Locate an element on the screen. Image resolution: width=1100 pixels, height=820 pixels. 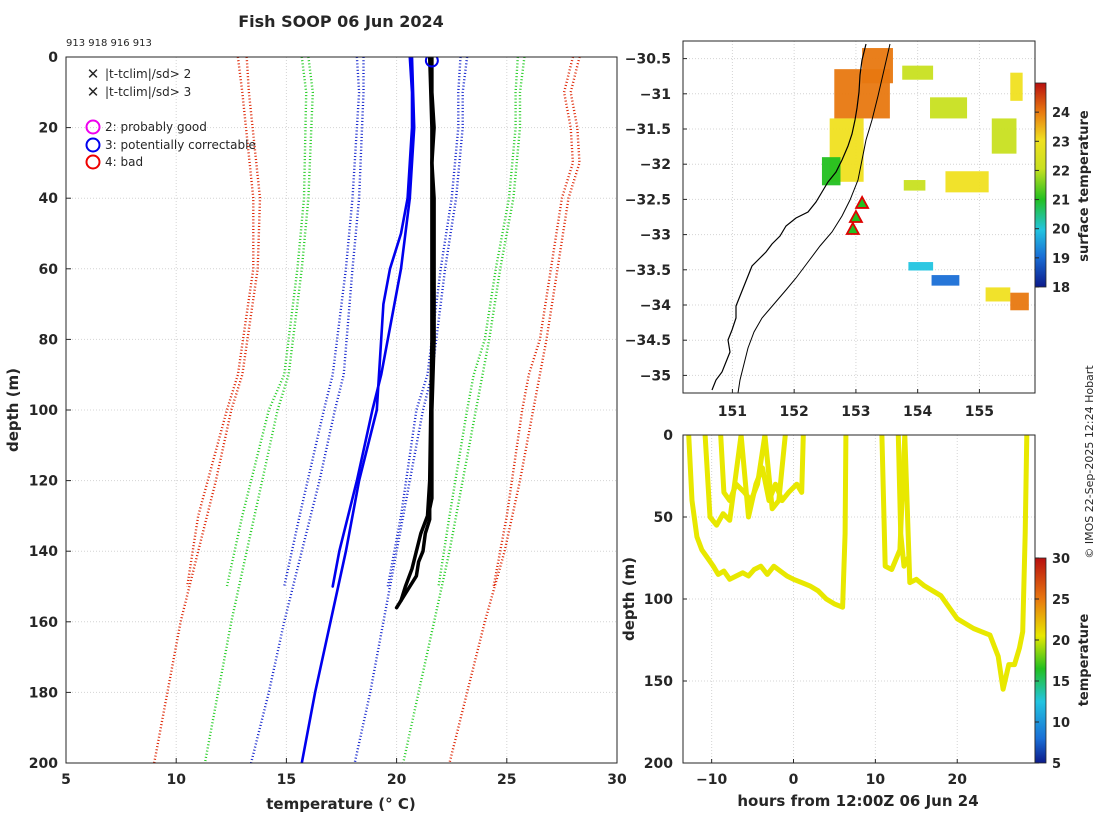
profile-line-clim-mean-upper- is located at coordinates (373, 322).